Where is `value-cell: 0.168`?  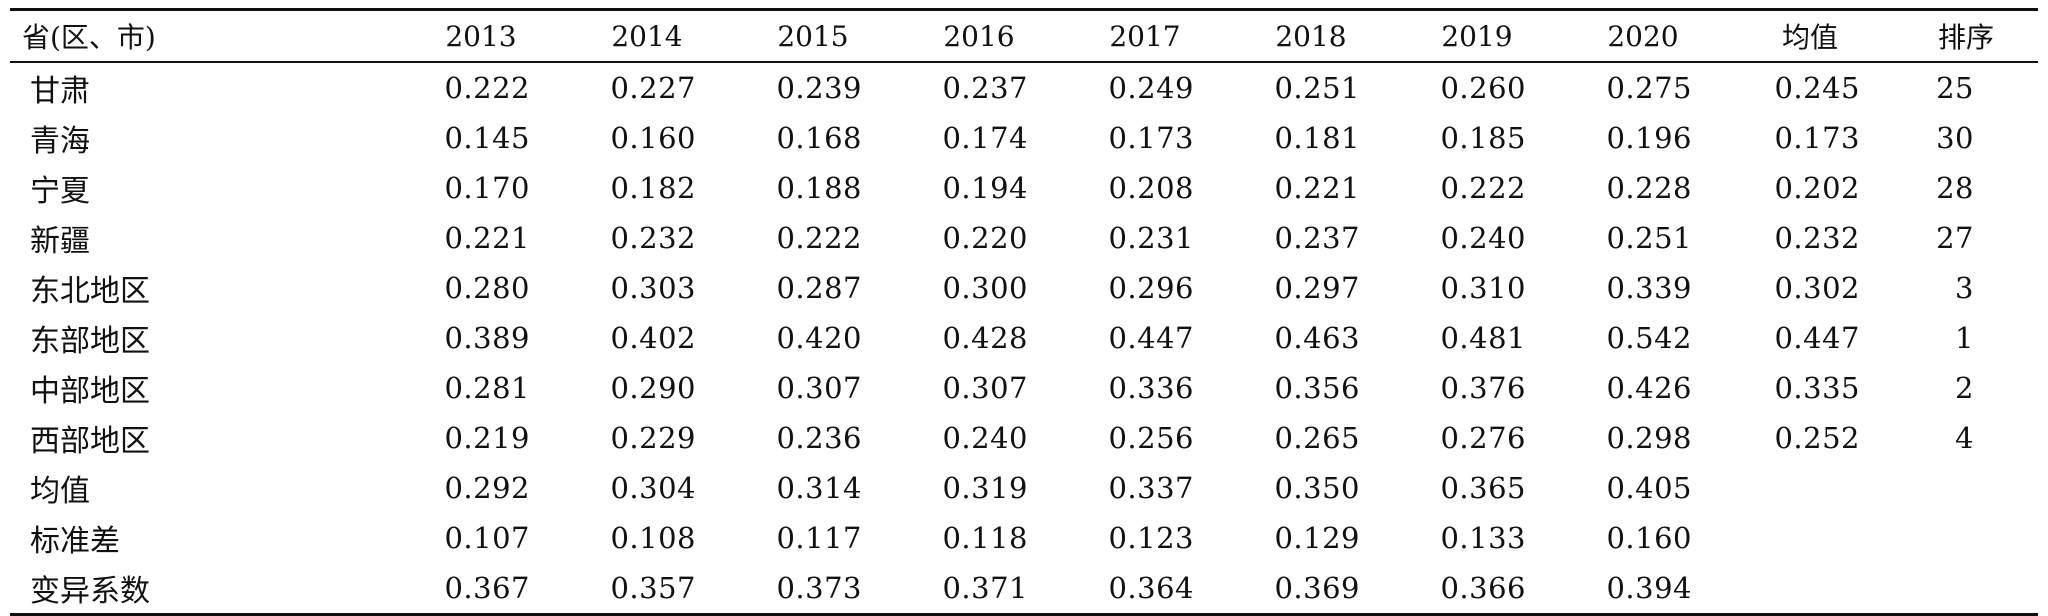
value-cell: 0.168 is located at coordinates (819, 138).